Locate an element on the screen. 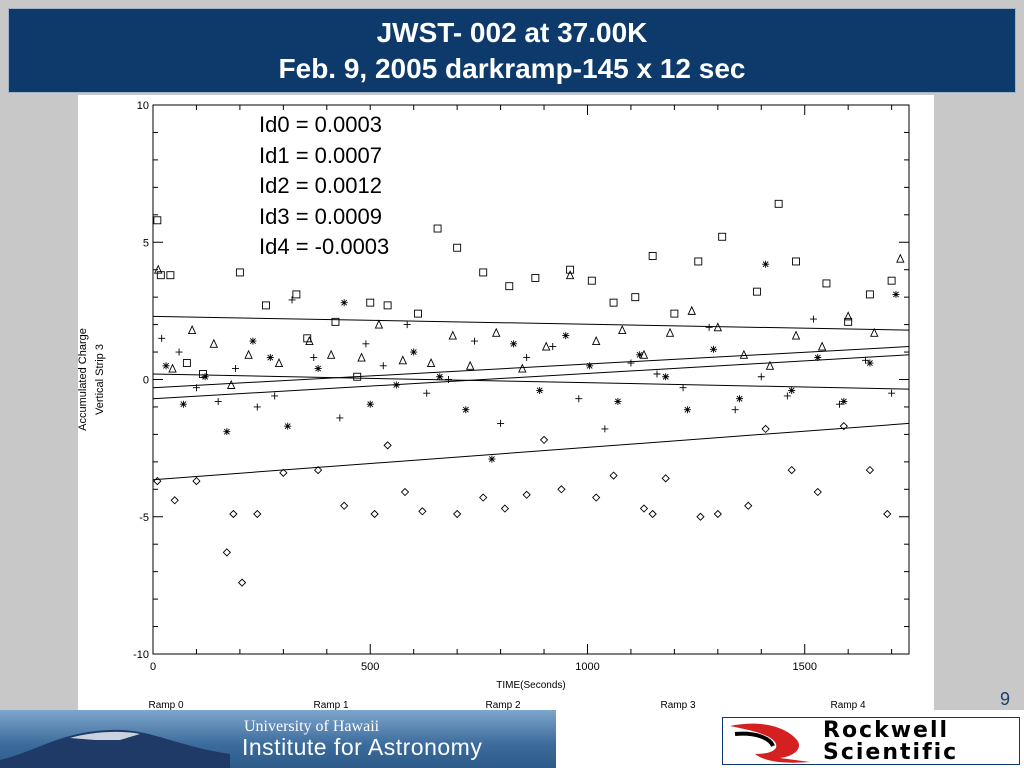  ramp-label: Ramp 0 is located at coordinates (165, 705).